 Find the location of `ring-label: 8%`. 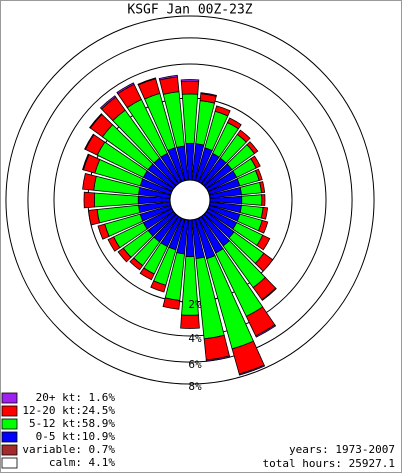

ring-label: 8% is located at coordinates (195, 386).